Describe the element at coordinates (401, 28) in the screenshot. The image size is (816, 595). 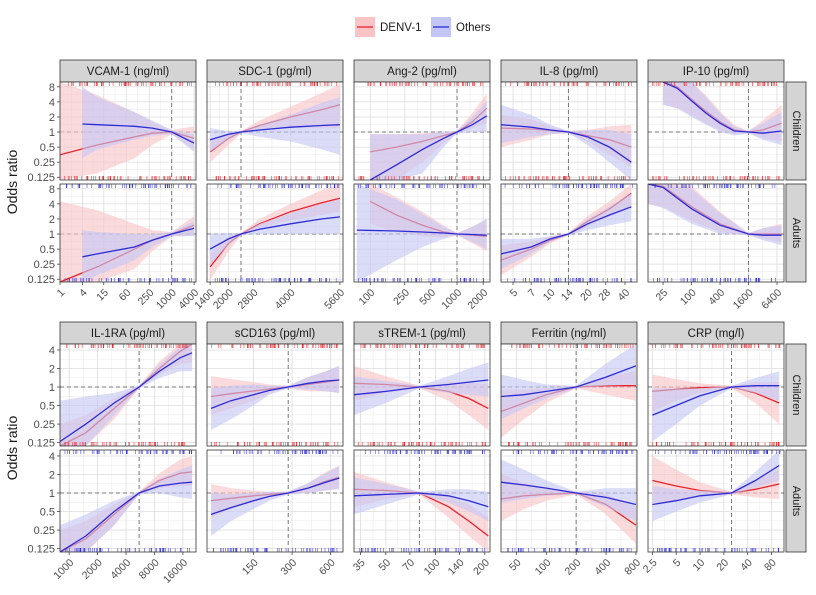
I see `legend-label-denv: DENV-1` at that location.